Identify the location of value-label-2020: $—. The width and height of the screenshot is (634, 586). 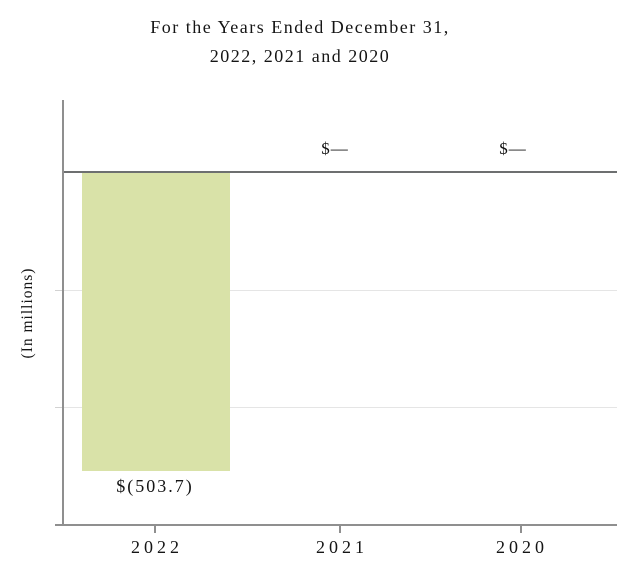
(513, 148).